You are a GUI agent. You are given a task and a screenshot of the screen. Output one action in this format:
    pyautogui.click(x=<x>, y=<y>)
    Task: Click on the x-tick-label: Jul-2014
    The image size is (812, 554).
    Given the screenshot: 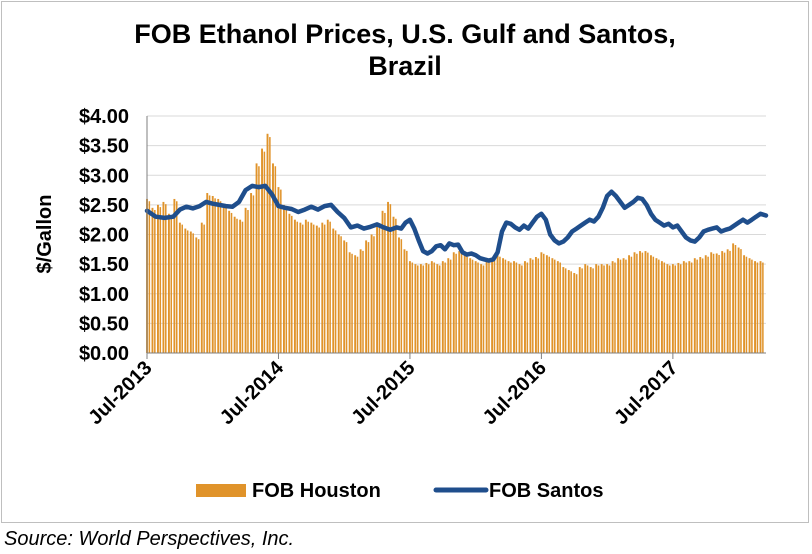 What is the action you would take?
    pyautogui.click(x=252, y=392)
    